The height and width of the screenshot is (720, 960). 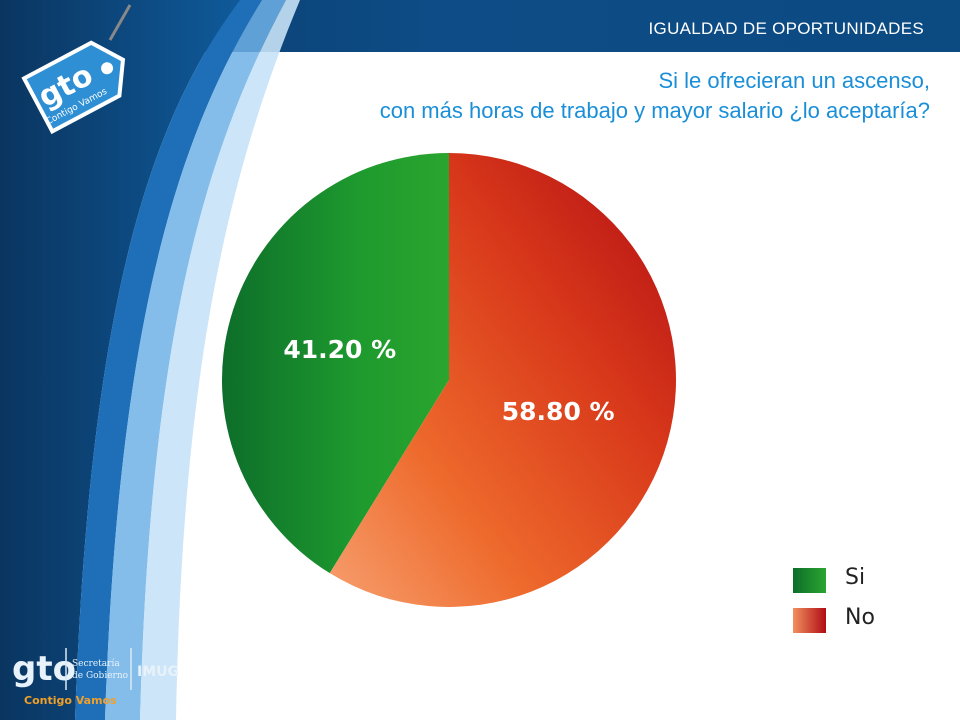 I want to click on legend-label-no: No, so click(x=860, y=617).